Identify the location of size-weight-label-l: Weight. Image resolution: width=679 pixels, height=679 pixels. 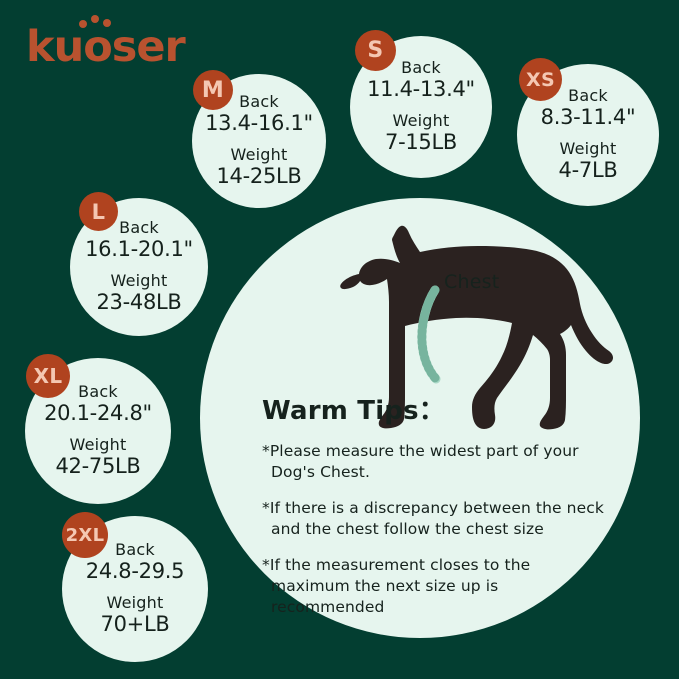
(139, 280).